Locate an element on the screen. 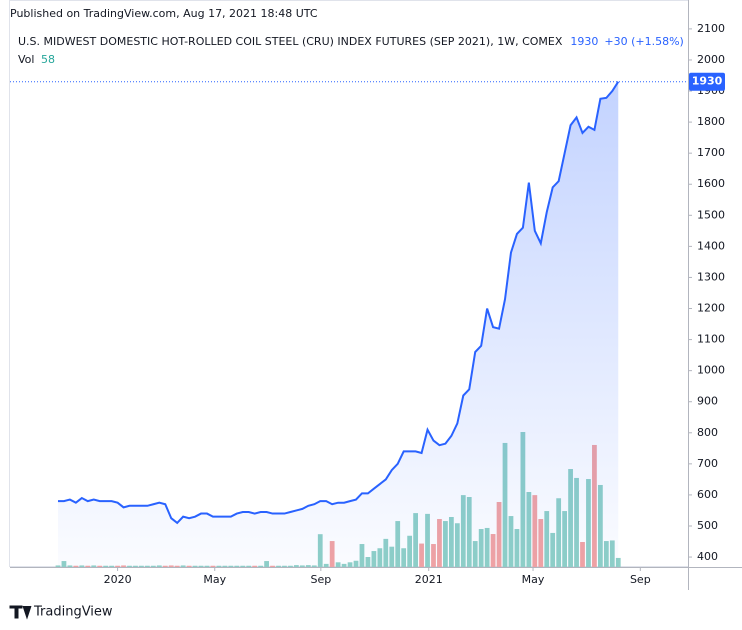 This screenshot has height=630, width=742. y-tick-label: 700 is located at coordinates (707, 463).